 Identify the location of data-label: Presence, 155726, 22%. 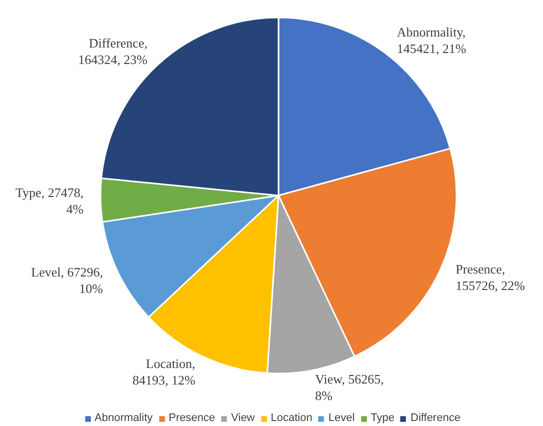
(491, 277).